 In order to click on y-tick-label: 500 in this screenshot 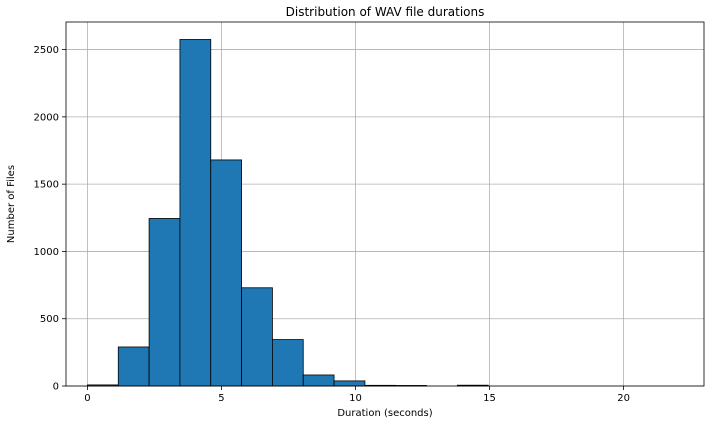, I will do `click(49, 319)`.